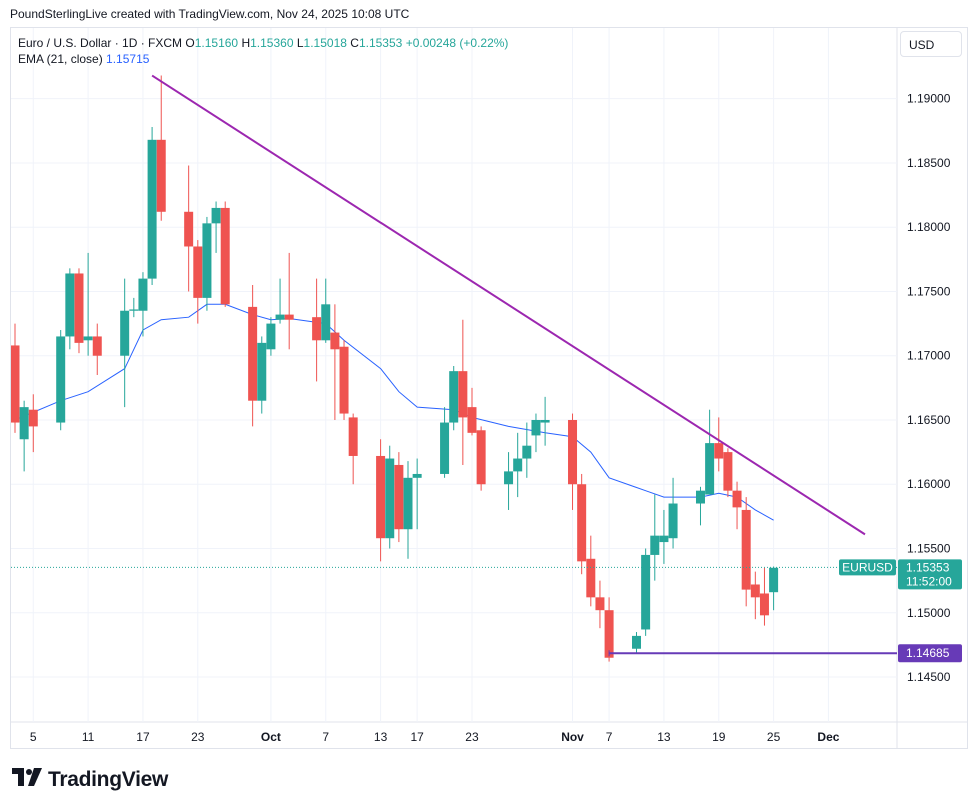  Describe the element at coordinates (83, 59) in the screenshot. I see `ema-legend: EMA (21, close) 1.15715` at that location.